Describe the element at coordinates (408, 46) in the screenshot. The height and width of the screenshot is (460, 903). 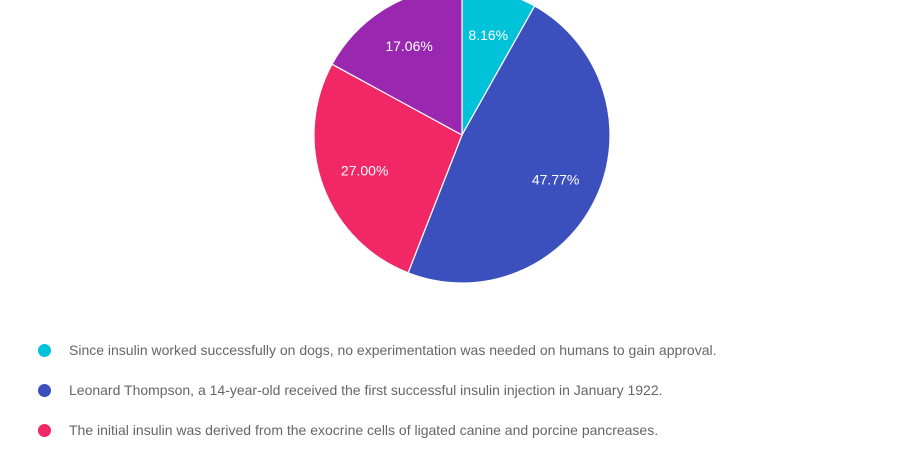
I see `slice-data-label: 17.06%` at that location.